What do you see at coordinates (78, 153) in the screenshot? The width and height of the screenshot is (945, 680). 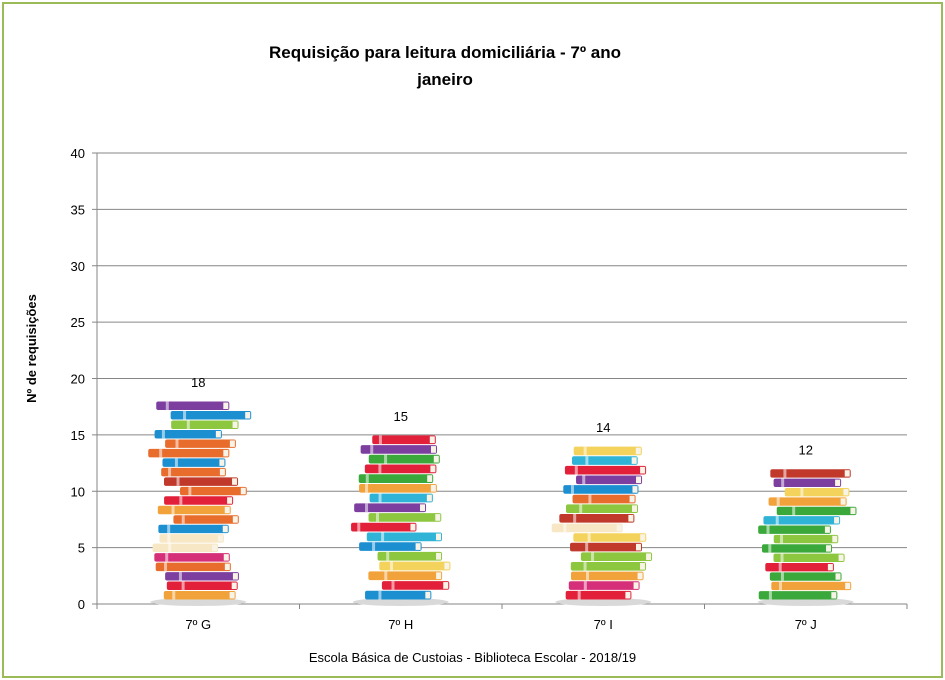 I see `y-tick-label: 40` at bounding box center [78, 153].